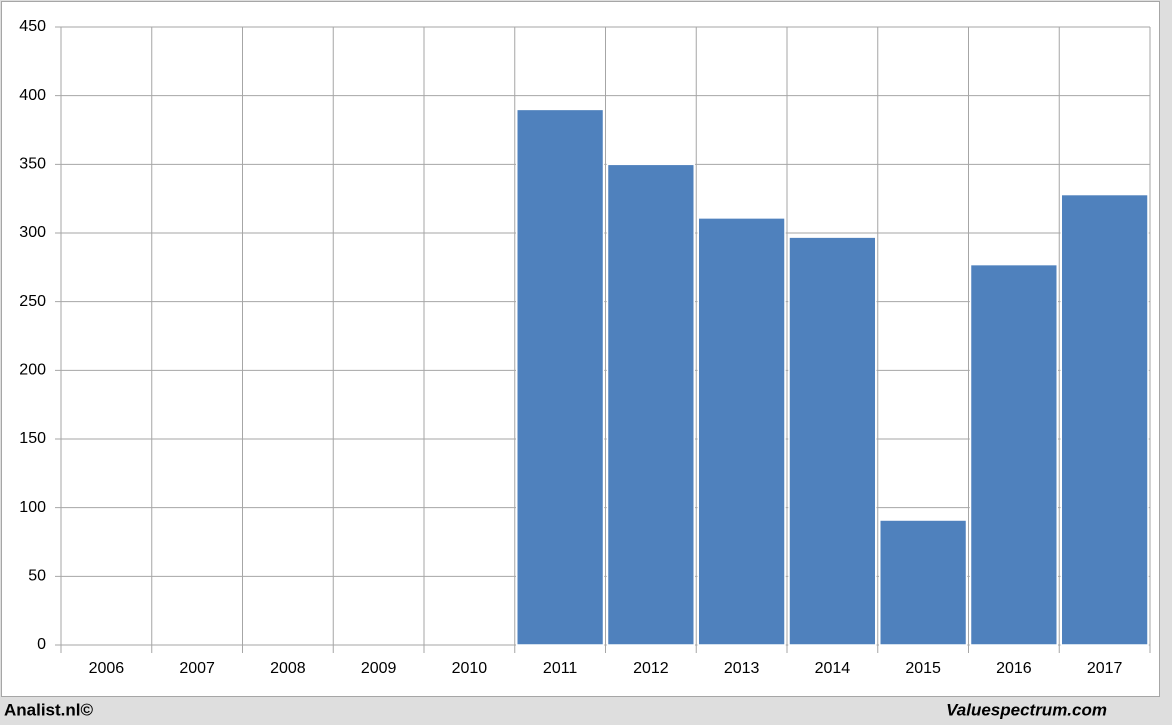 The width and height of the screenshot is (1172, 725). What do you see at coordinates (560, 668) in the screenshot?
I see `x-tick-label: 2011` at bounding box center [560, 668].